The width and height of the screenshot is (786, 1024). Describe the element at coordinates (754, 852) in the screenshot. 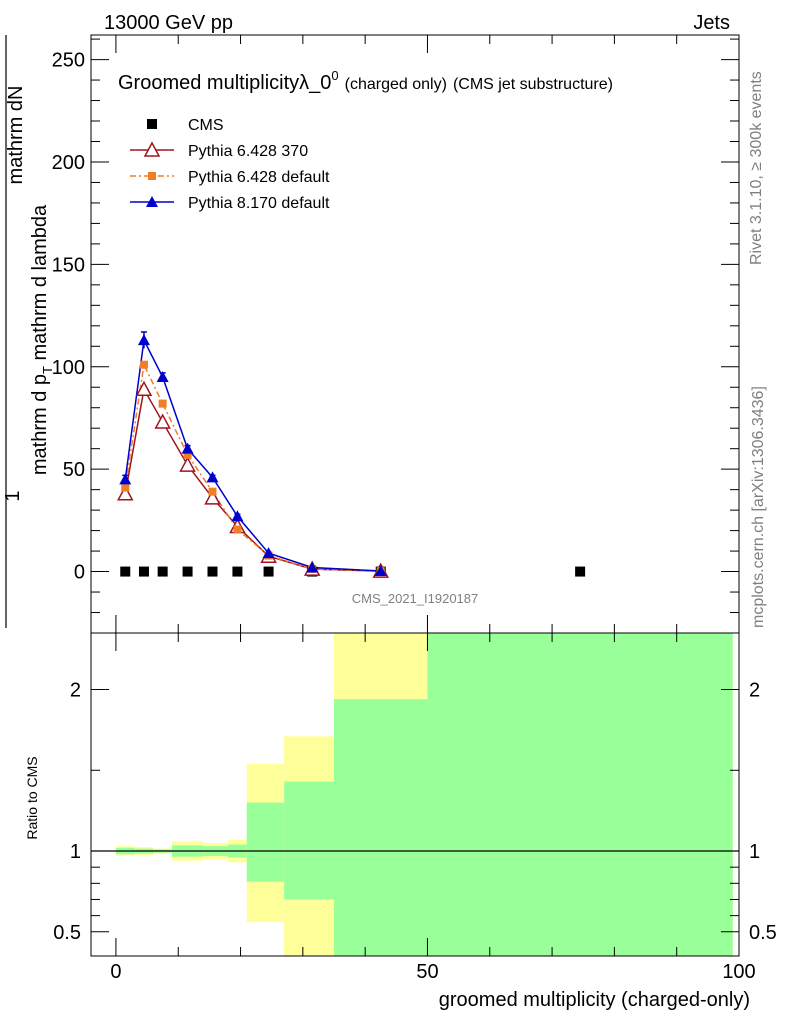

I see `ratio-y-tick-label-right: 1` at that location.